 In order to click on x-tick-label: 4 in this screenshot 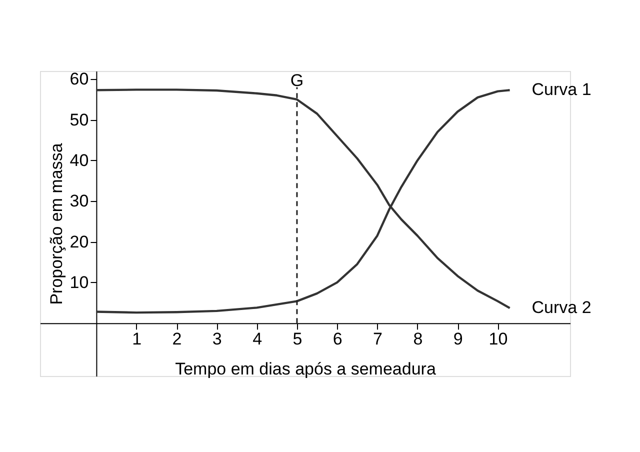, I will do `click(257, 339)`.